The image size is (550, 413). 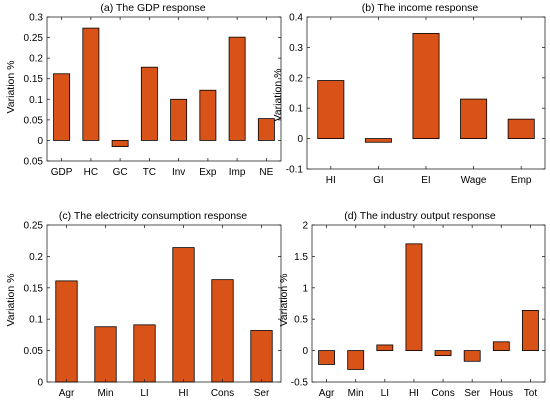 I want to click on bar-tc, so click(x=149, y=103).